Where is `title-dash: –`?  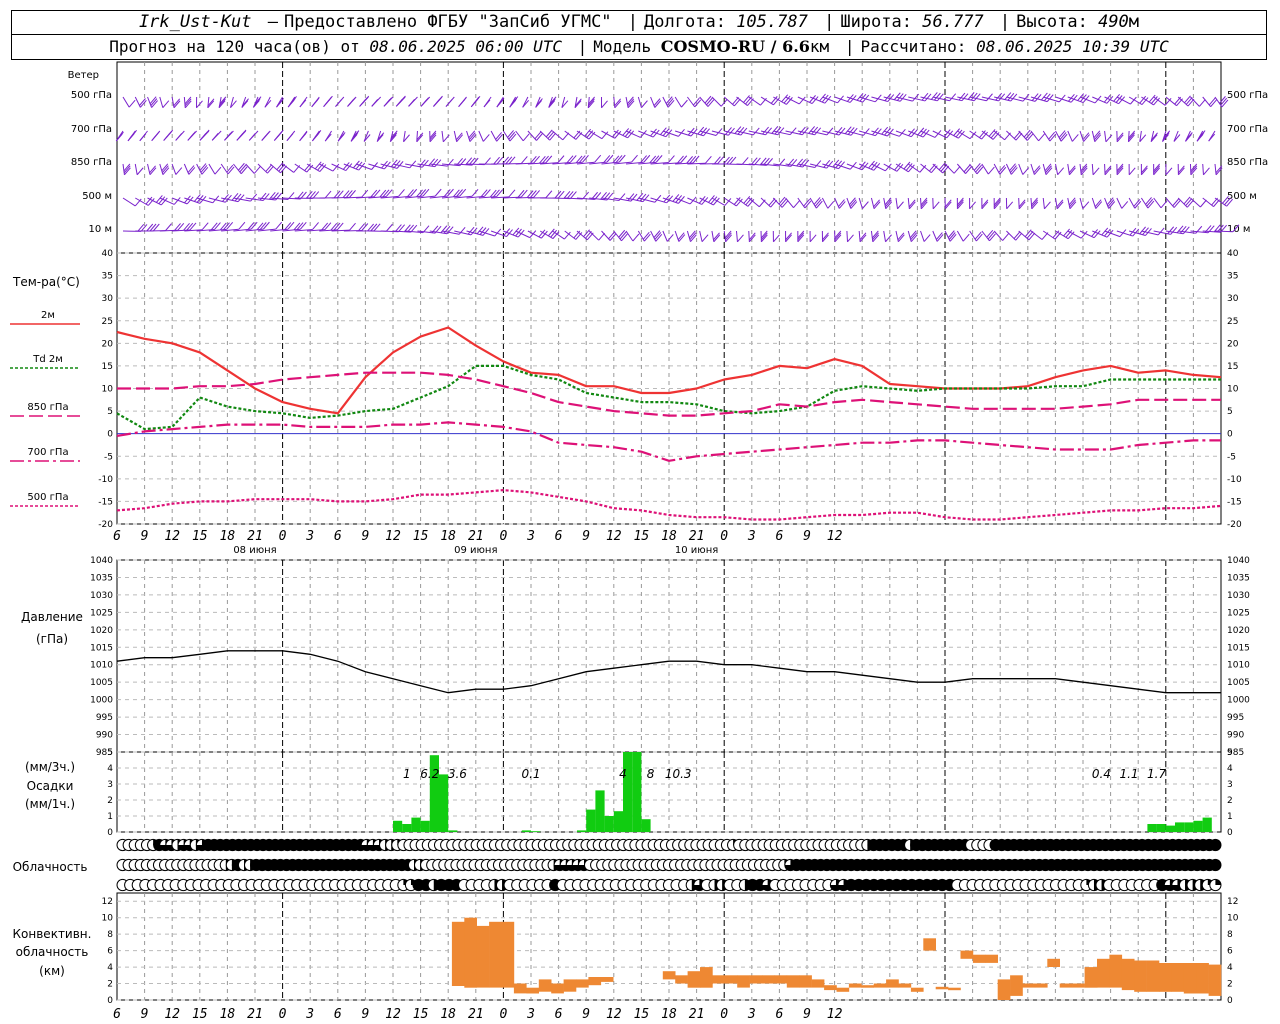 title-dash: – is located at coordinates (273, 22).